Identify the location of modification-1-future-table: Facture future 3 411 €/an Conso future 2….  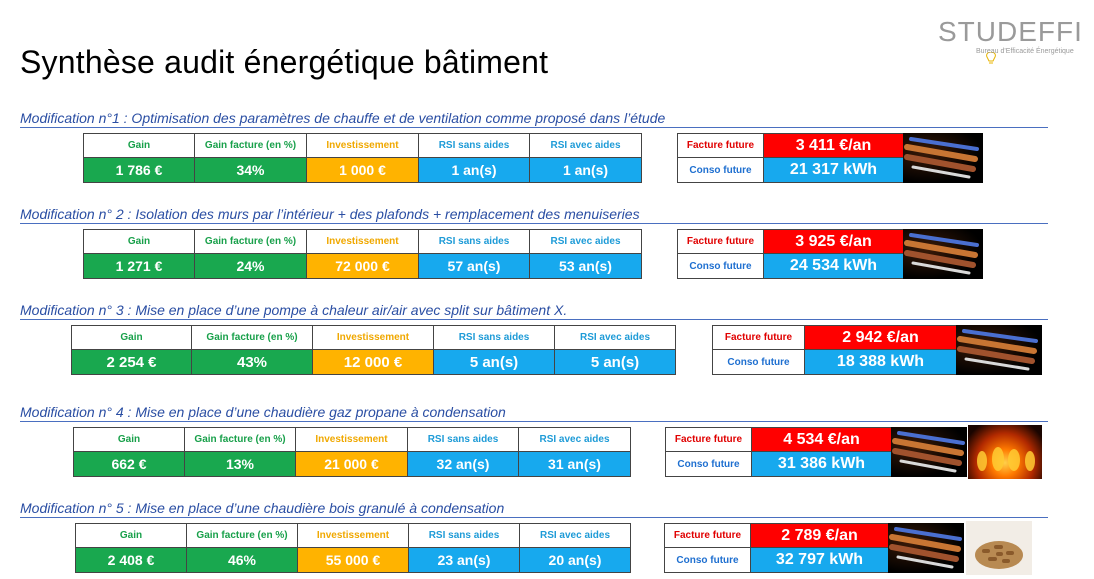
(790, 158).